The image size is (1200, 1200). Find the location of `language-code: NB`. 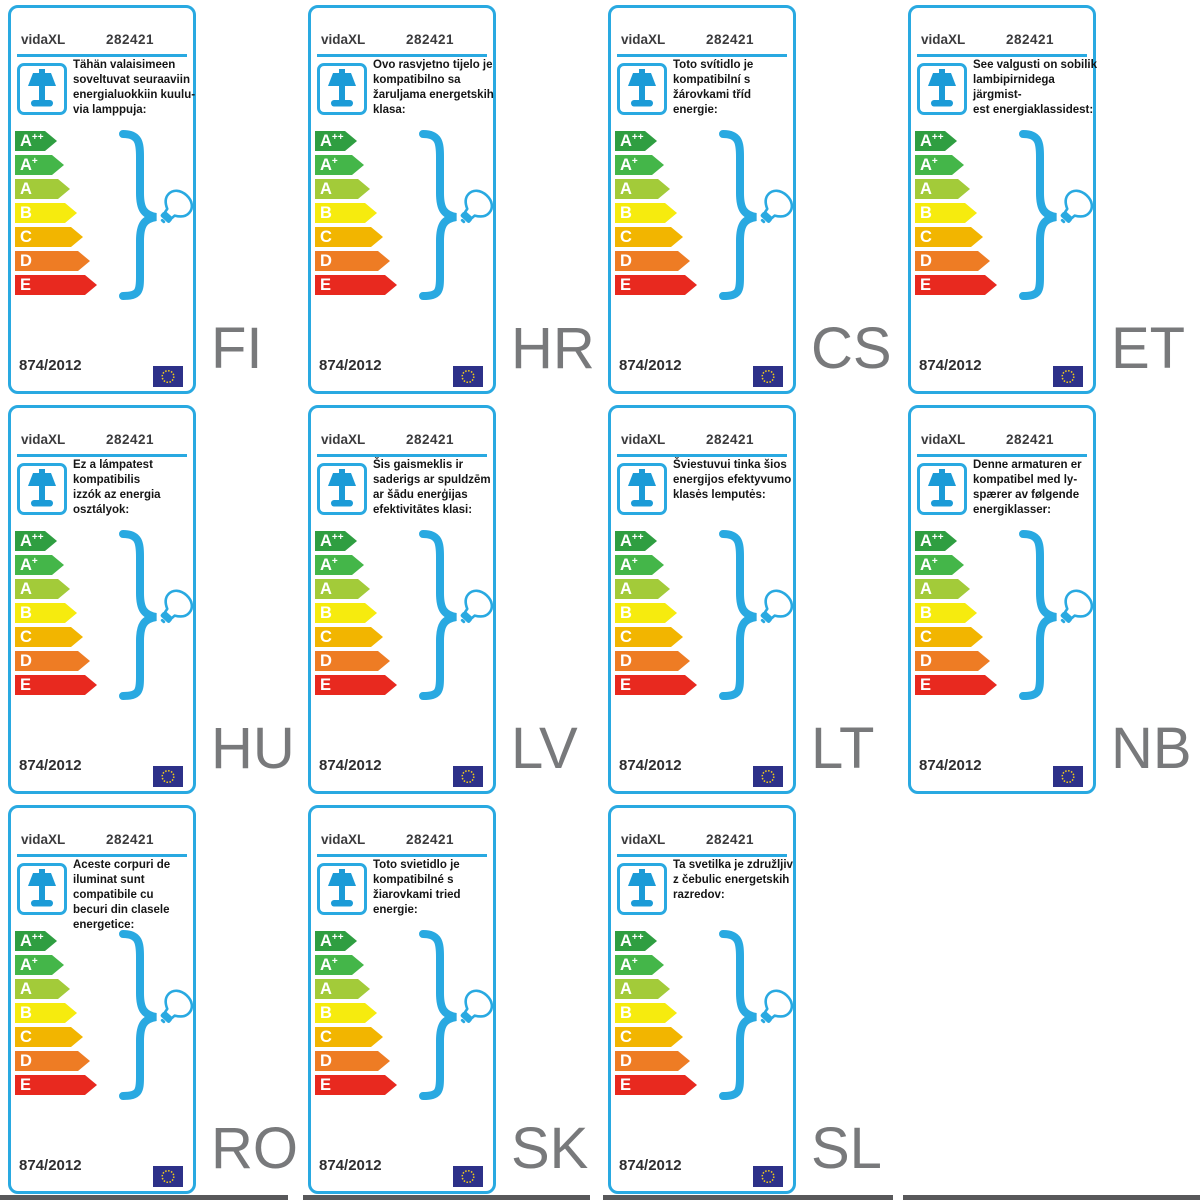

language-code: NB is located at coordinates (1151, 748).